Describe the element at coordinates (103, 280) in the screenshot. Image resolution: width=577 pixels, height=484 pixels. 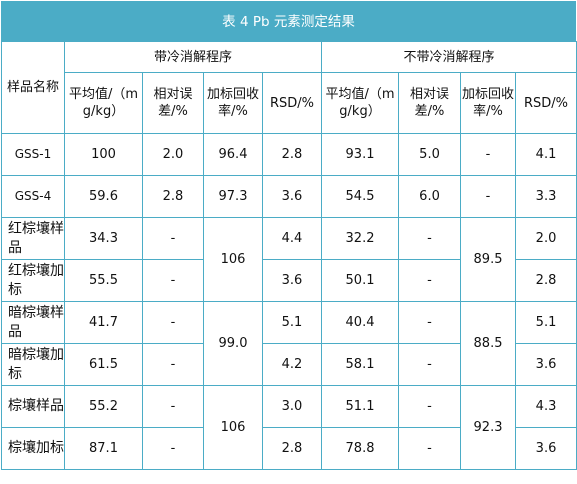
I see `cell-mean: 55.5` at that location.